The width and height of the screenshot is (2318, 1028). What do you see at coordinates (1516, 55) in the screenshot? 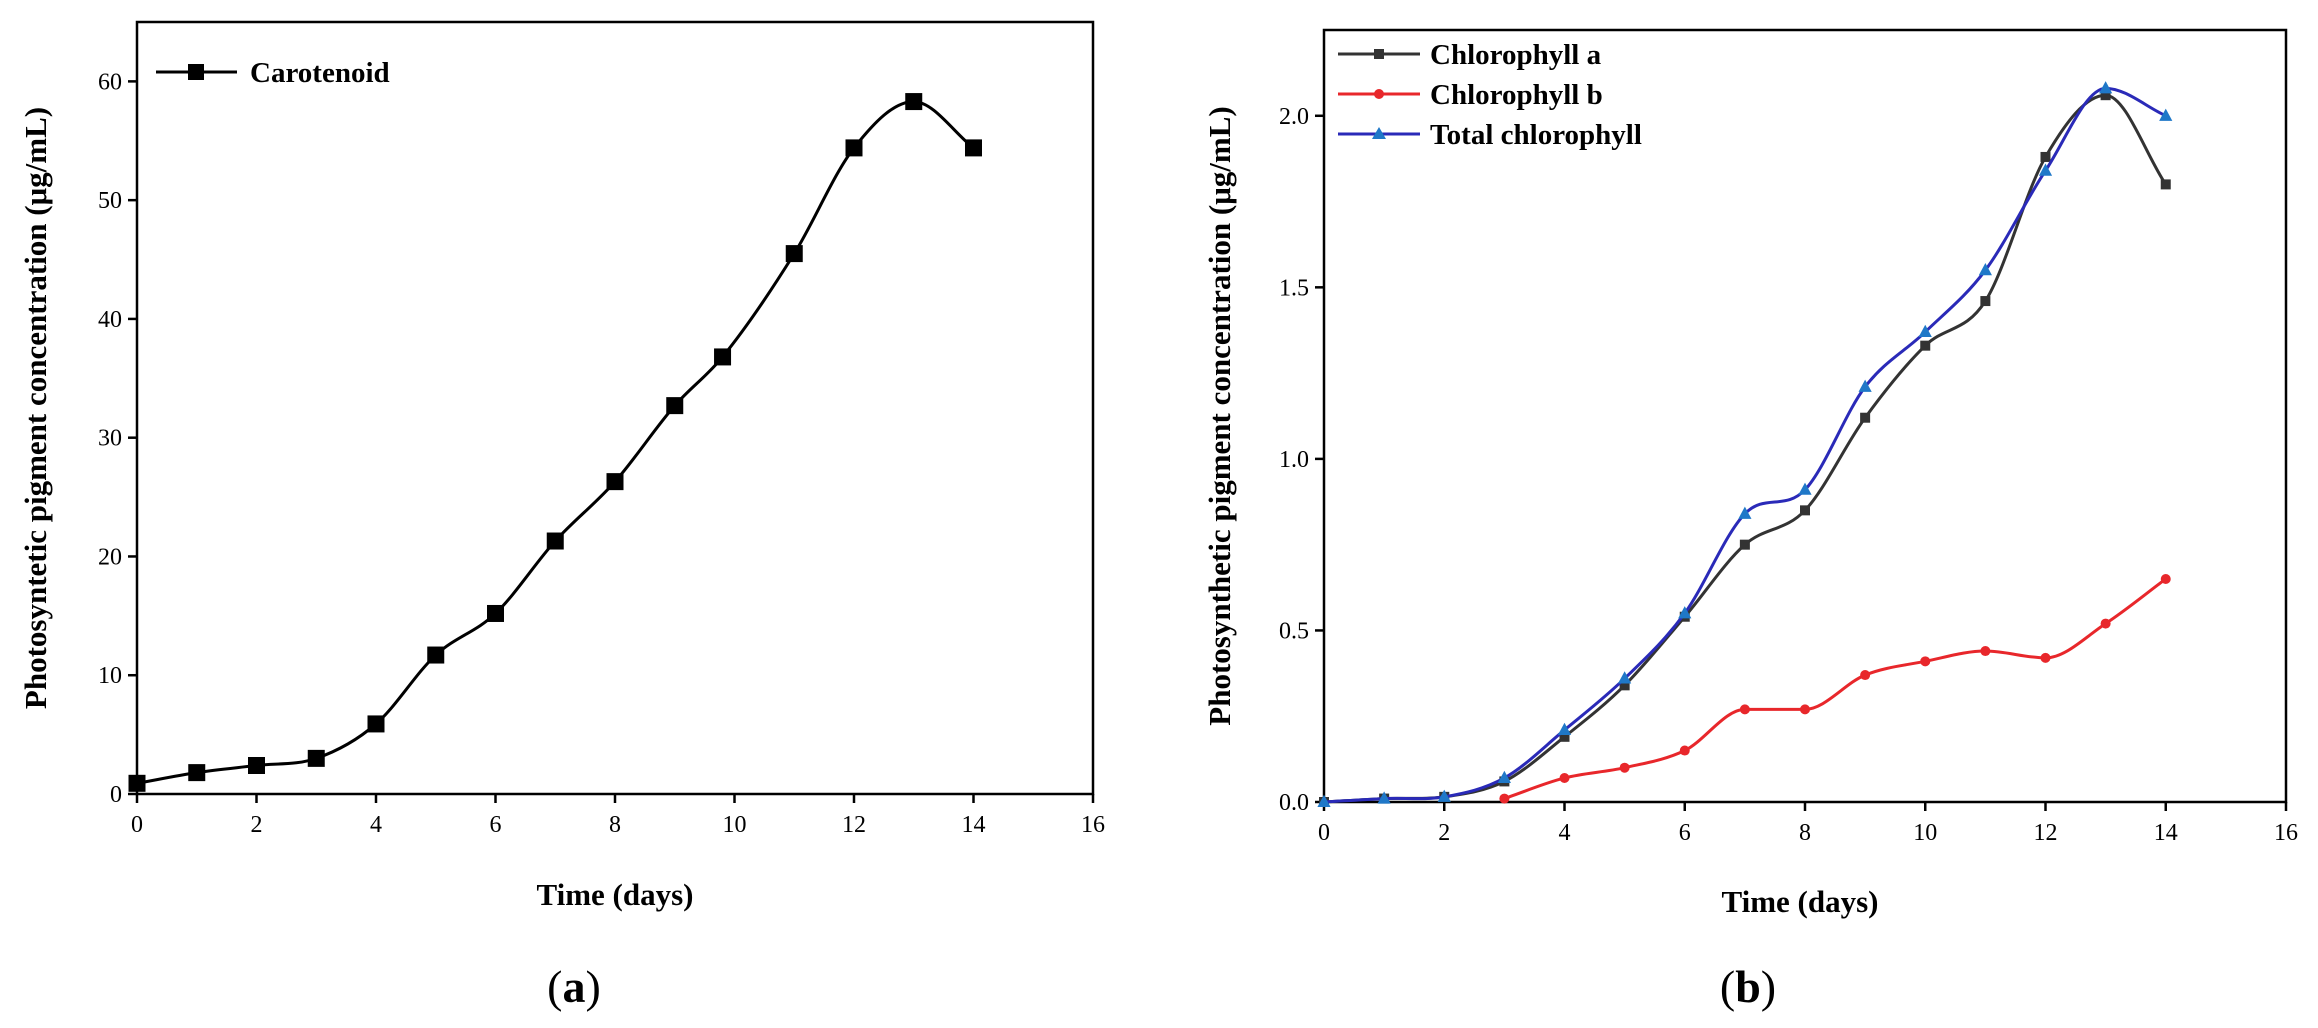
I see `legend-chlorophyll-a-label: Chlorophyll a` at bounding box center [1516, 55].